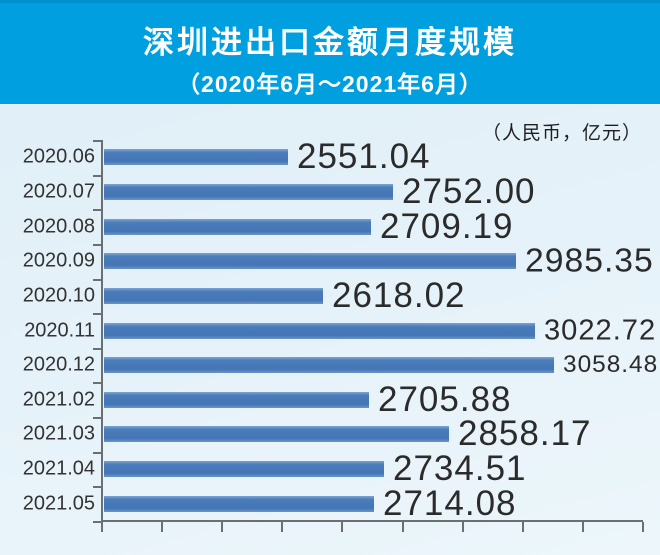  I want to click on value-label: 2752.00, so click(469, 191).